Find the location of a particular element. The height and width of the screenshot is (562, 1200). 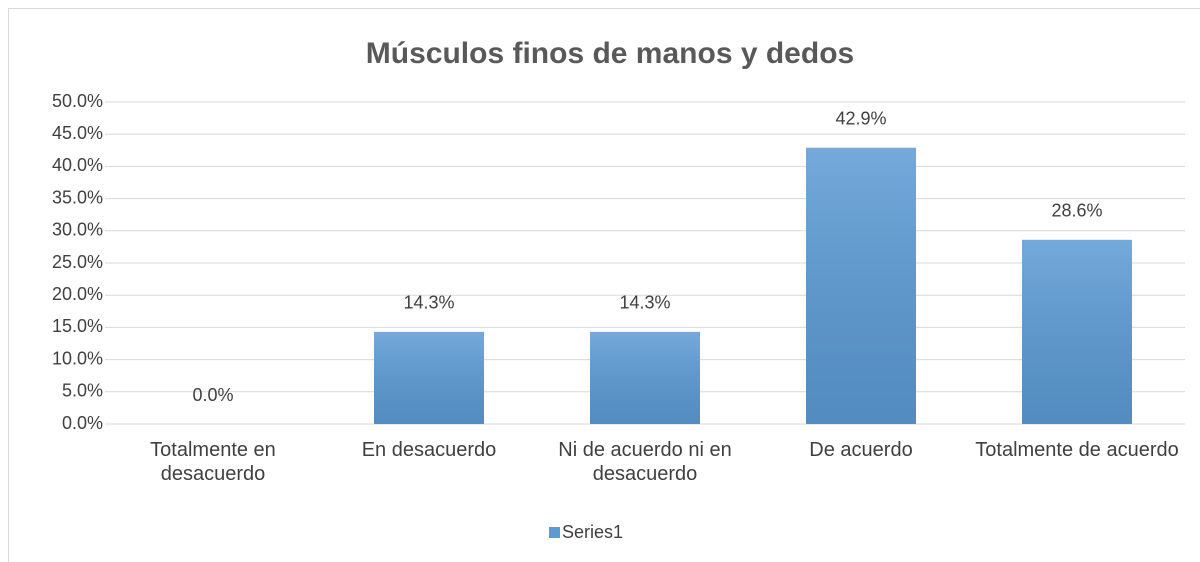

y-tick-label: 15.0% is located at coordinates (77, 326).